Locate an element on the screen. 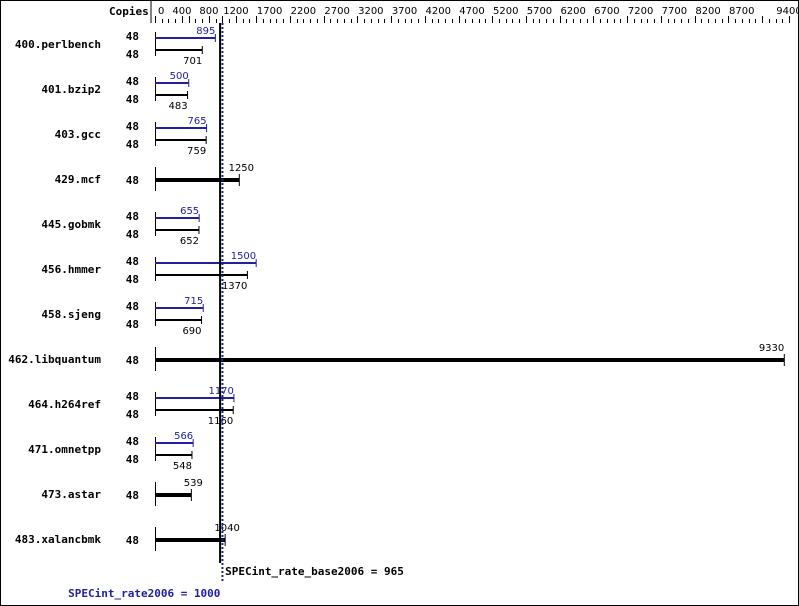 This screenshot has width=799, height=606. tick-label: 4700 is located at coordinates (471, 11).